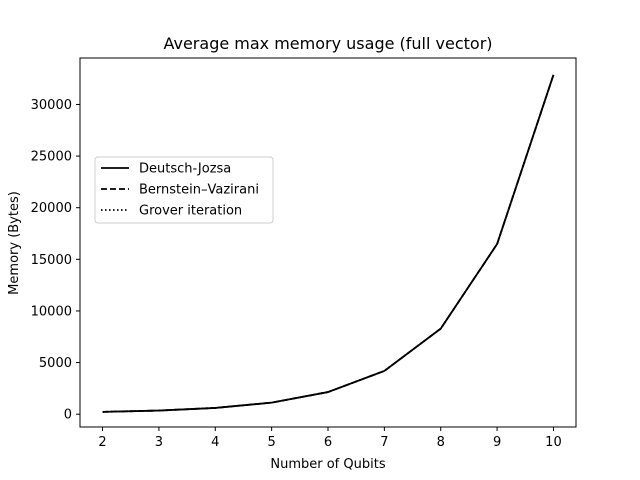 Image resolution: width=640 pixels, height=480 pixels. Describe the element at coordinates (215, 442) in the screenshot. I see `x-tick-label-2: 4` at that location.